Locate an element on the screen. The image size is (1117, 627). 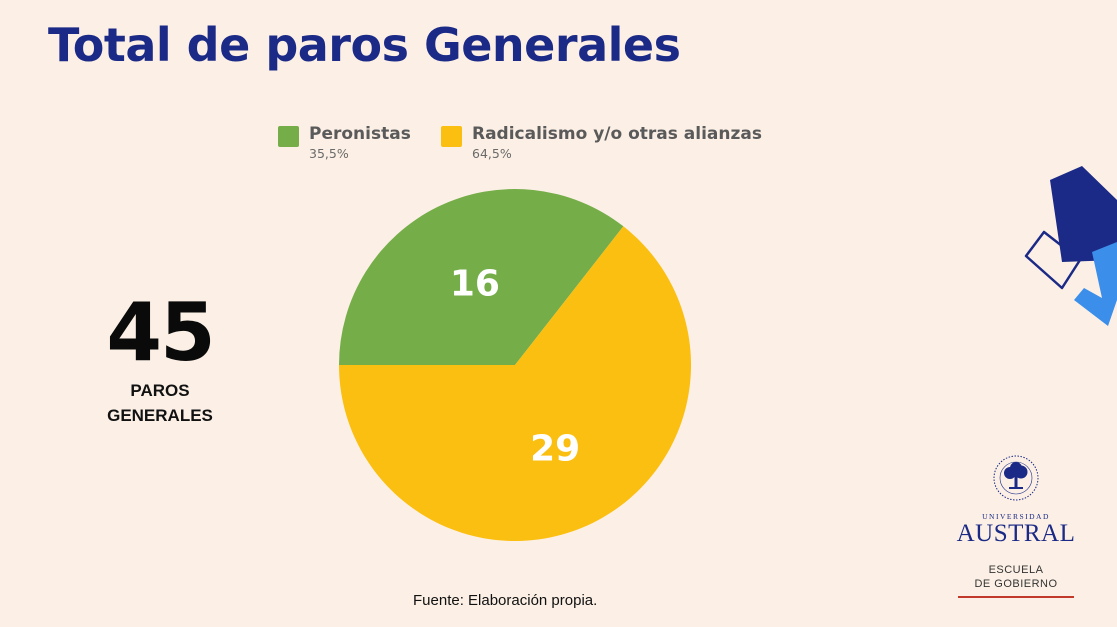
legend-percent-peronistas: 35,5% is located at coordinates (329, 153).